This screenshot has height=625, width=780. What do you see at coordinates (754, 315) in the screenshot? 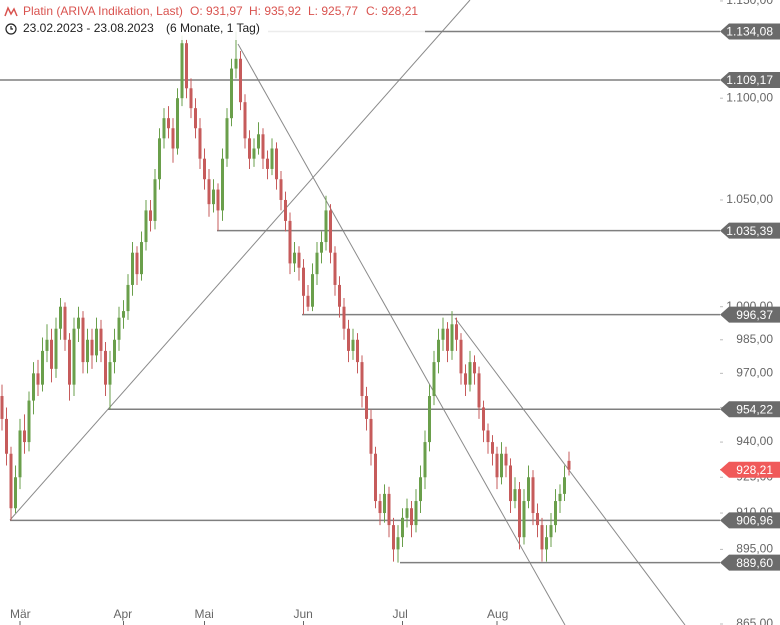
I see `level-label: 996,37` at bounding box center [754, 315].